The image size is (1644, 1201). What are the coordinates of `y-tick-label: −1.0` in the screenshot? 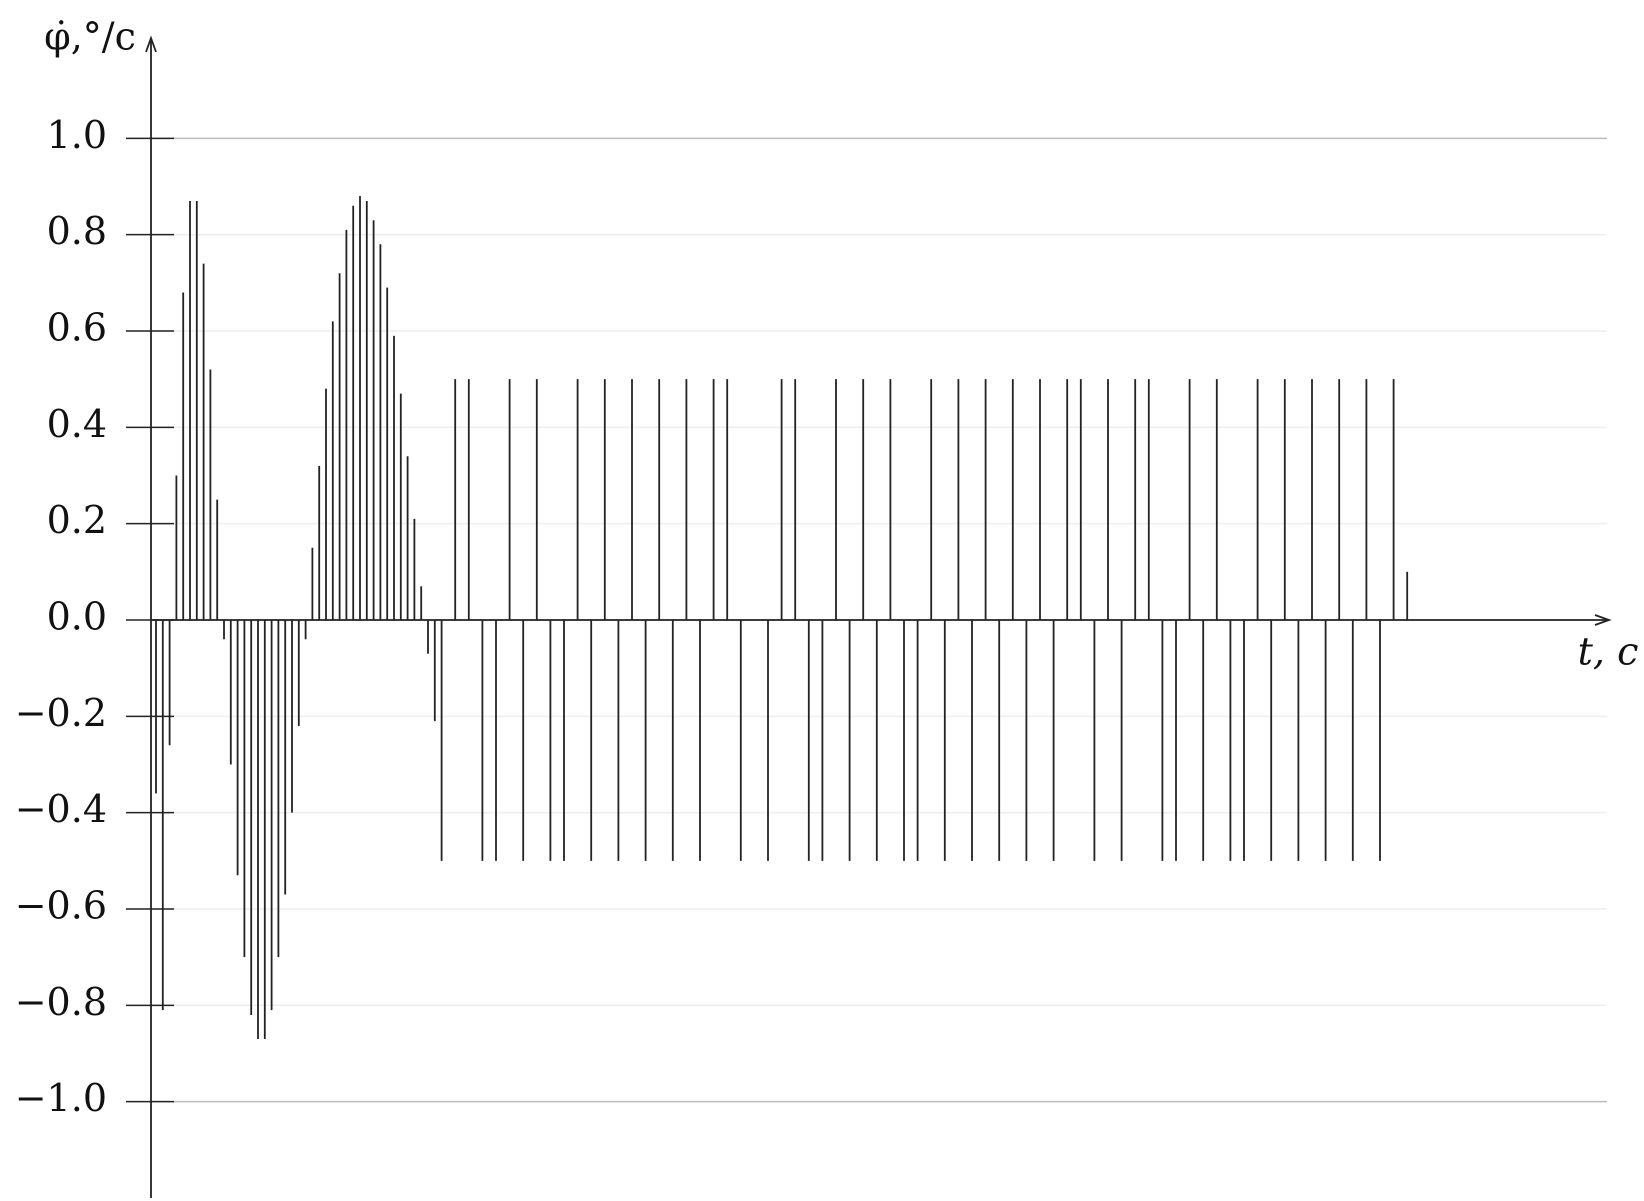 It's located at (61, 1098).